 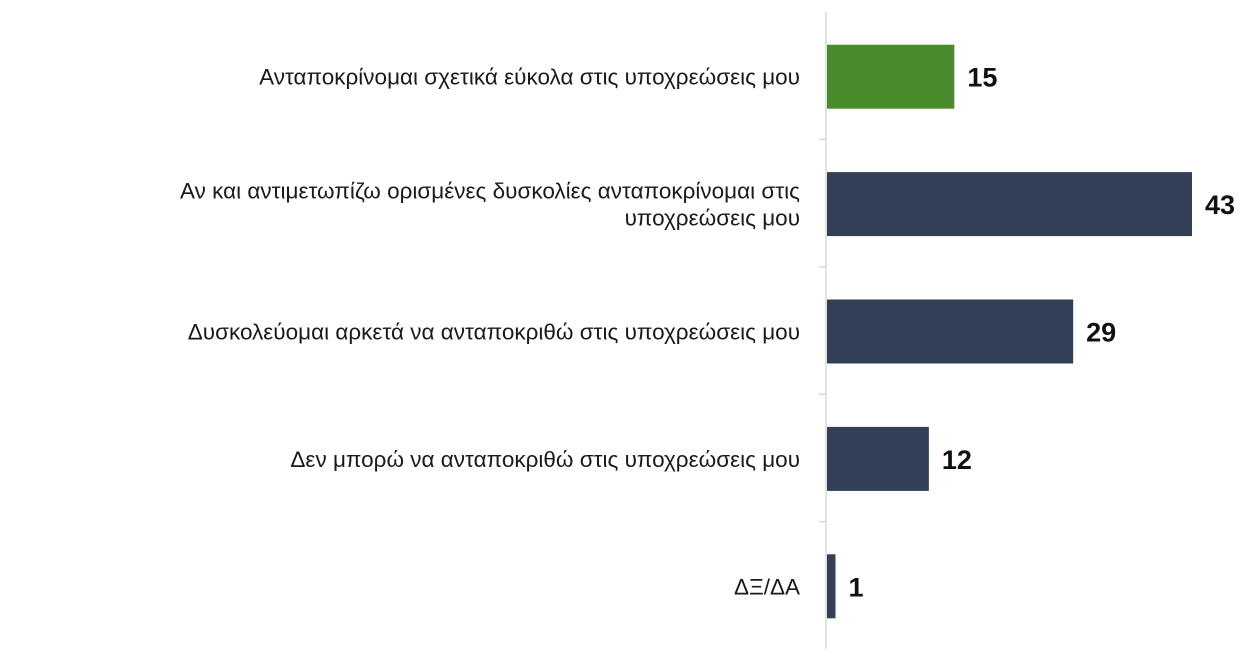 What do you see at coordinates (982, 78) in the screenshot?
I see `data-label-0: 15` at bounding box center [982, 78].